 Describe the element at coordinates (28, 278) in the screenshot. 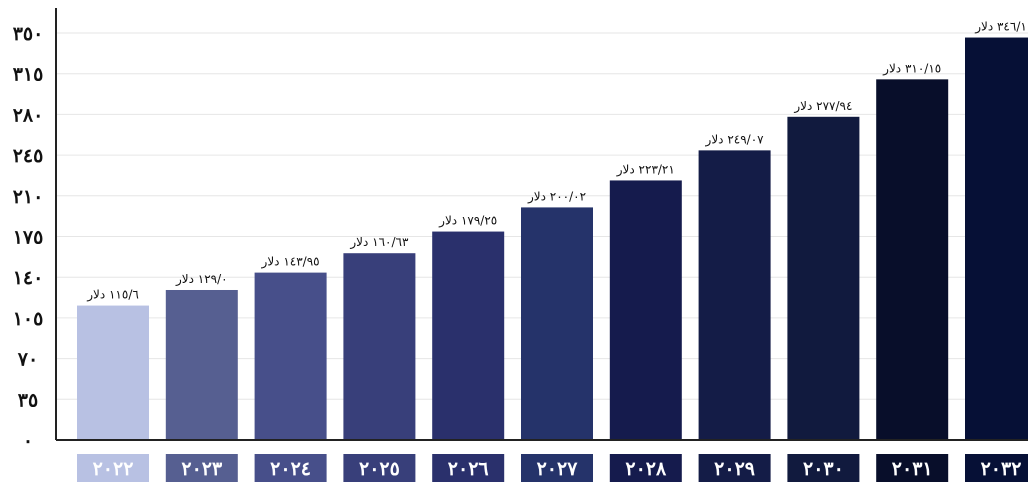

I see `y-tick-label: ١٤٠` at that location.